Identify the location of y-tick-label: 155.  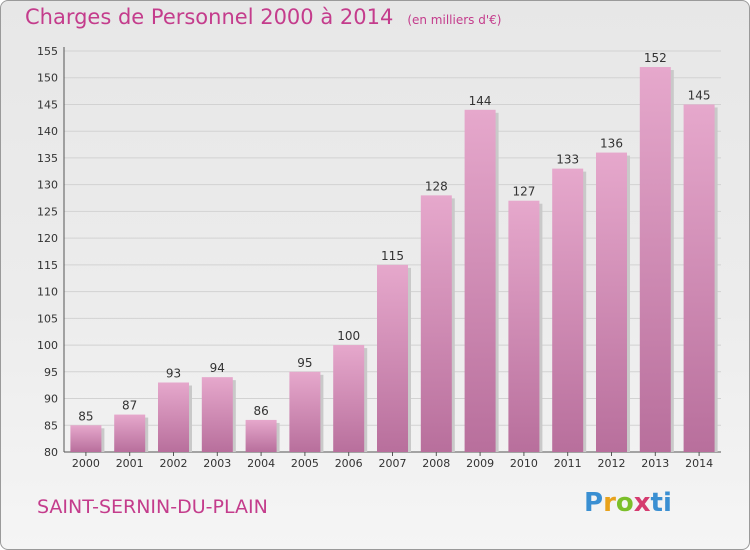
(47, 51).